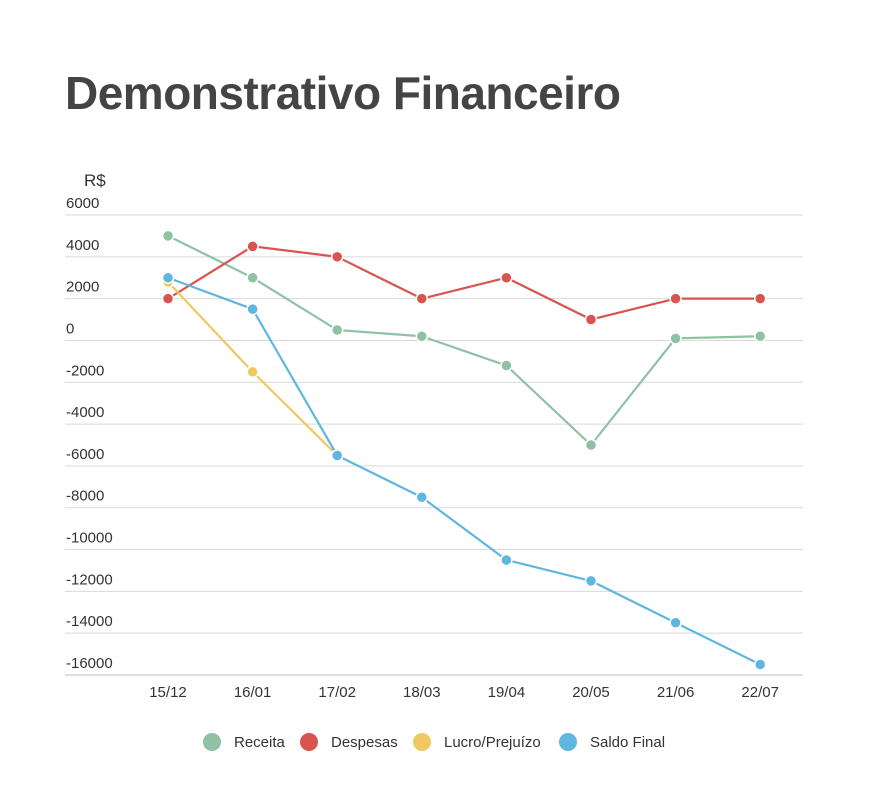 This screenshot has height=805, width=869. I want to click on legend-label: Lucro/Prejuízo, so click(492, 742).